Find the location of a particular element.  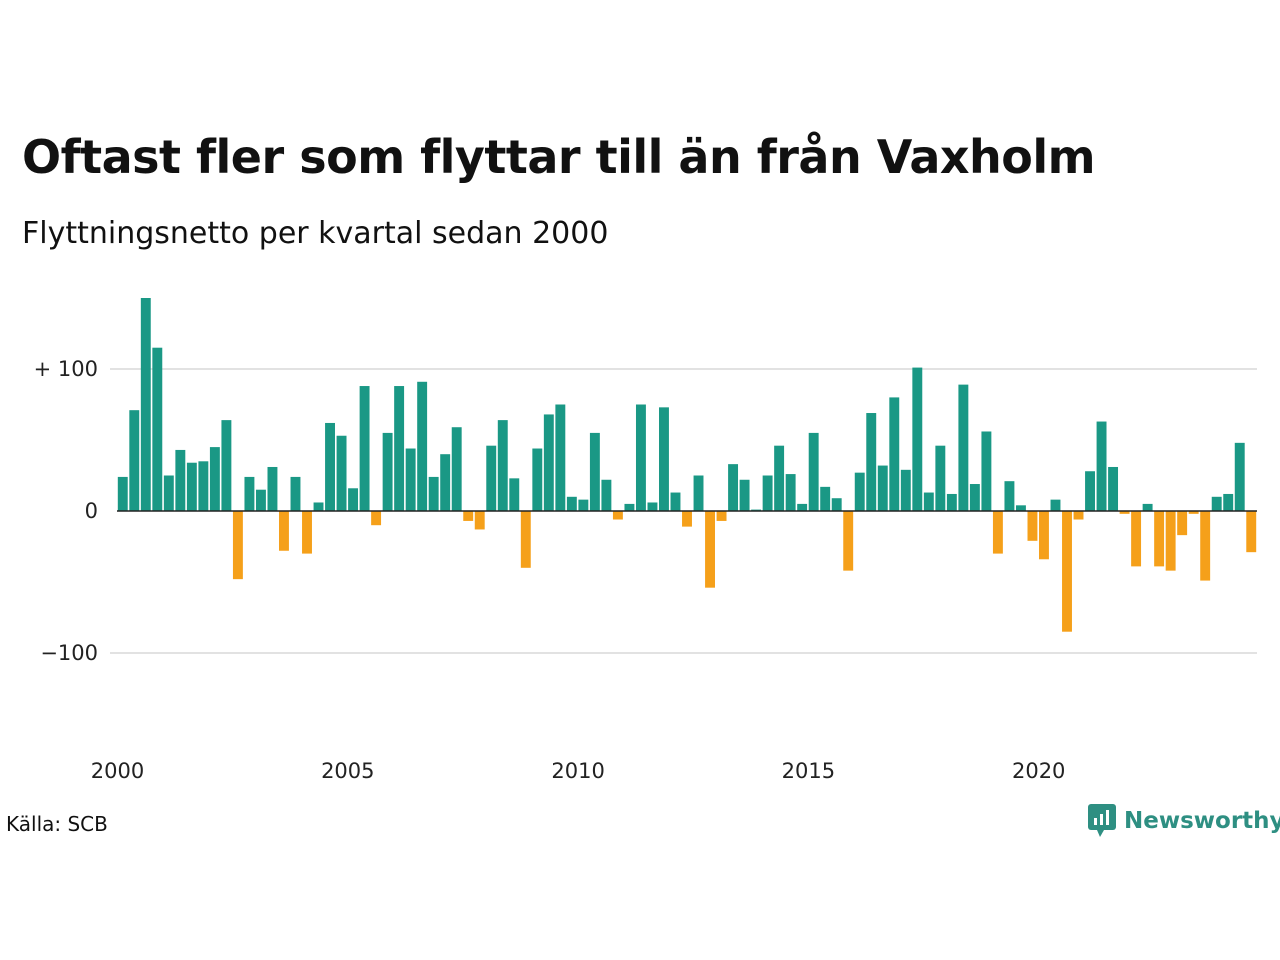

y-tick-label: −100 is located at coordinates (69, 653).